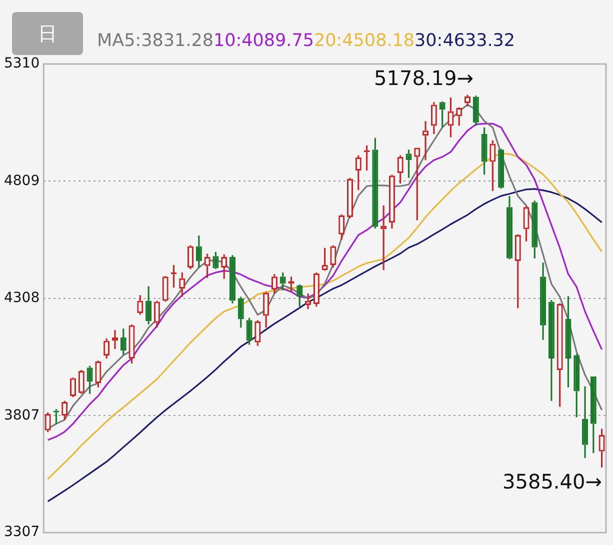  Describe the element at coordinates (155, 41) in the screenshot. I see `text: MA5:3831.28` at that location.